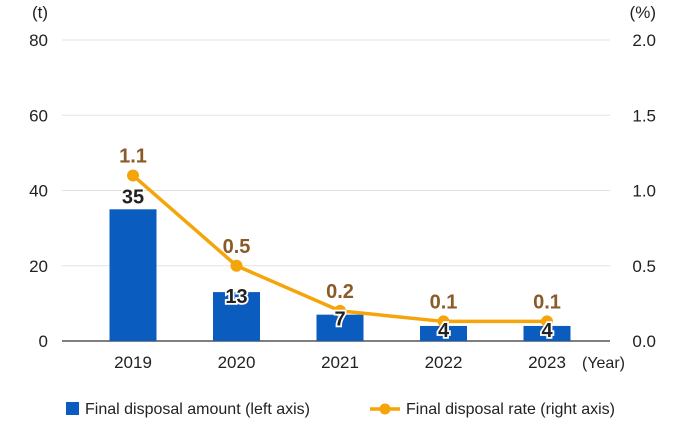  I want to click on x-axis-unit: (Year), so click(603, 363).